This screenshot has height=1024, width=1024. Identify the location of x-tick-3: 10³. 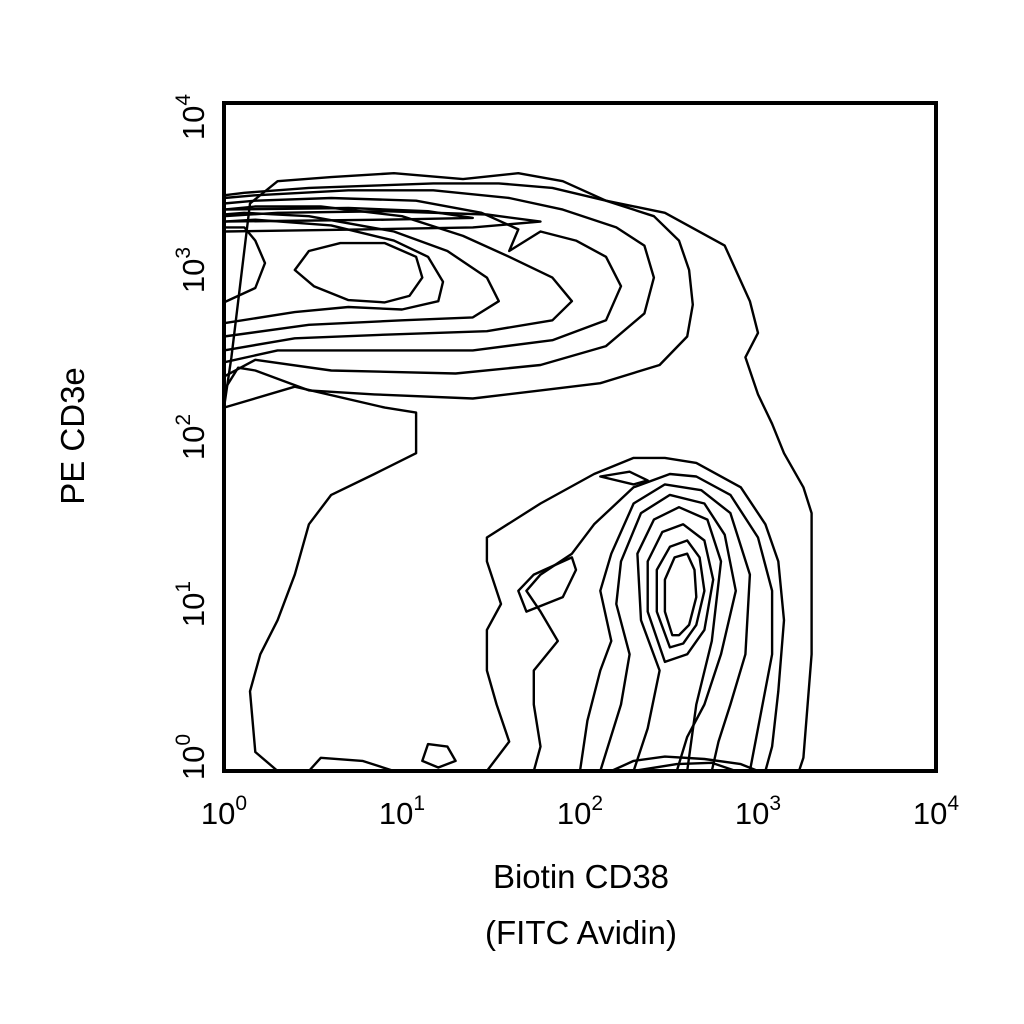
(758, 811).